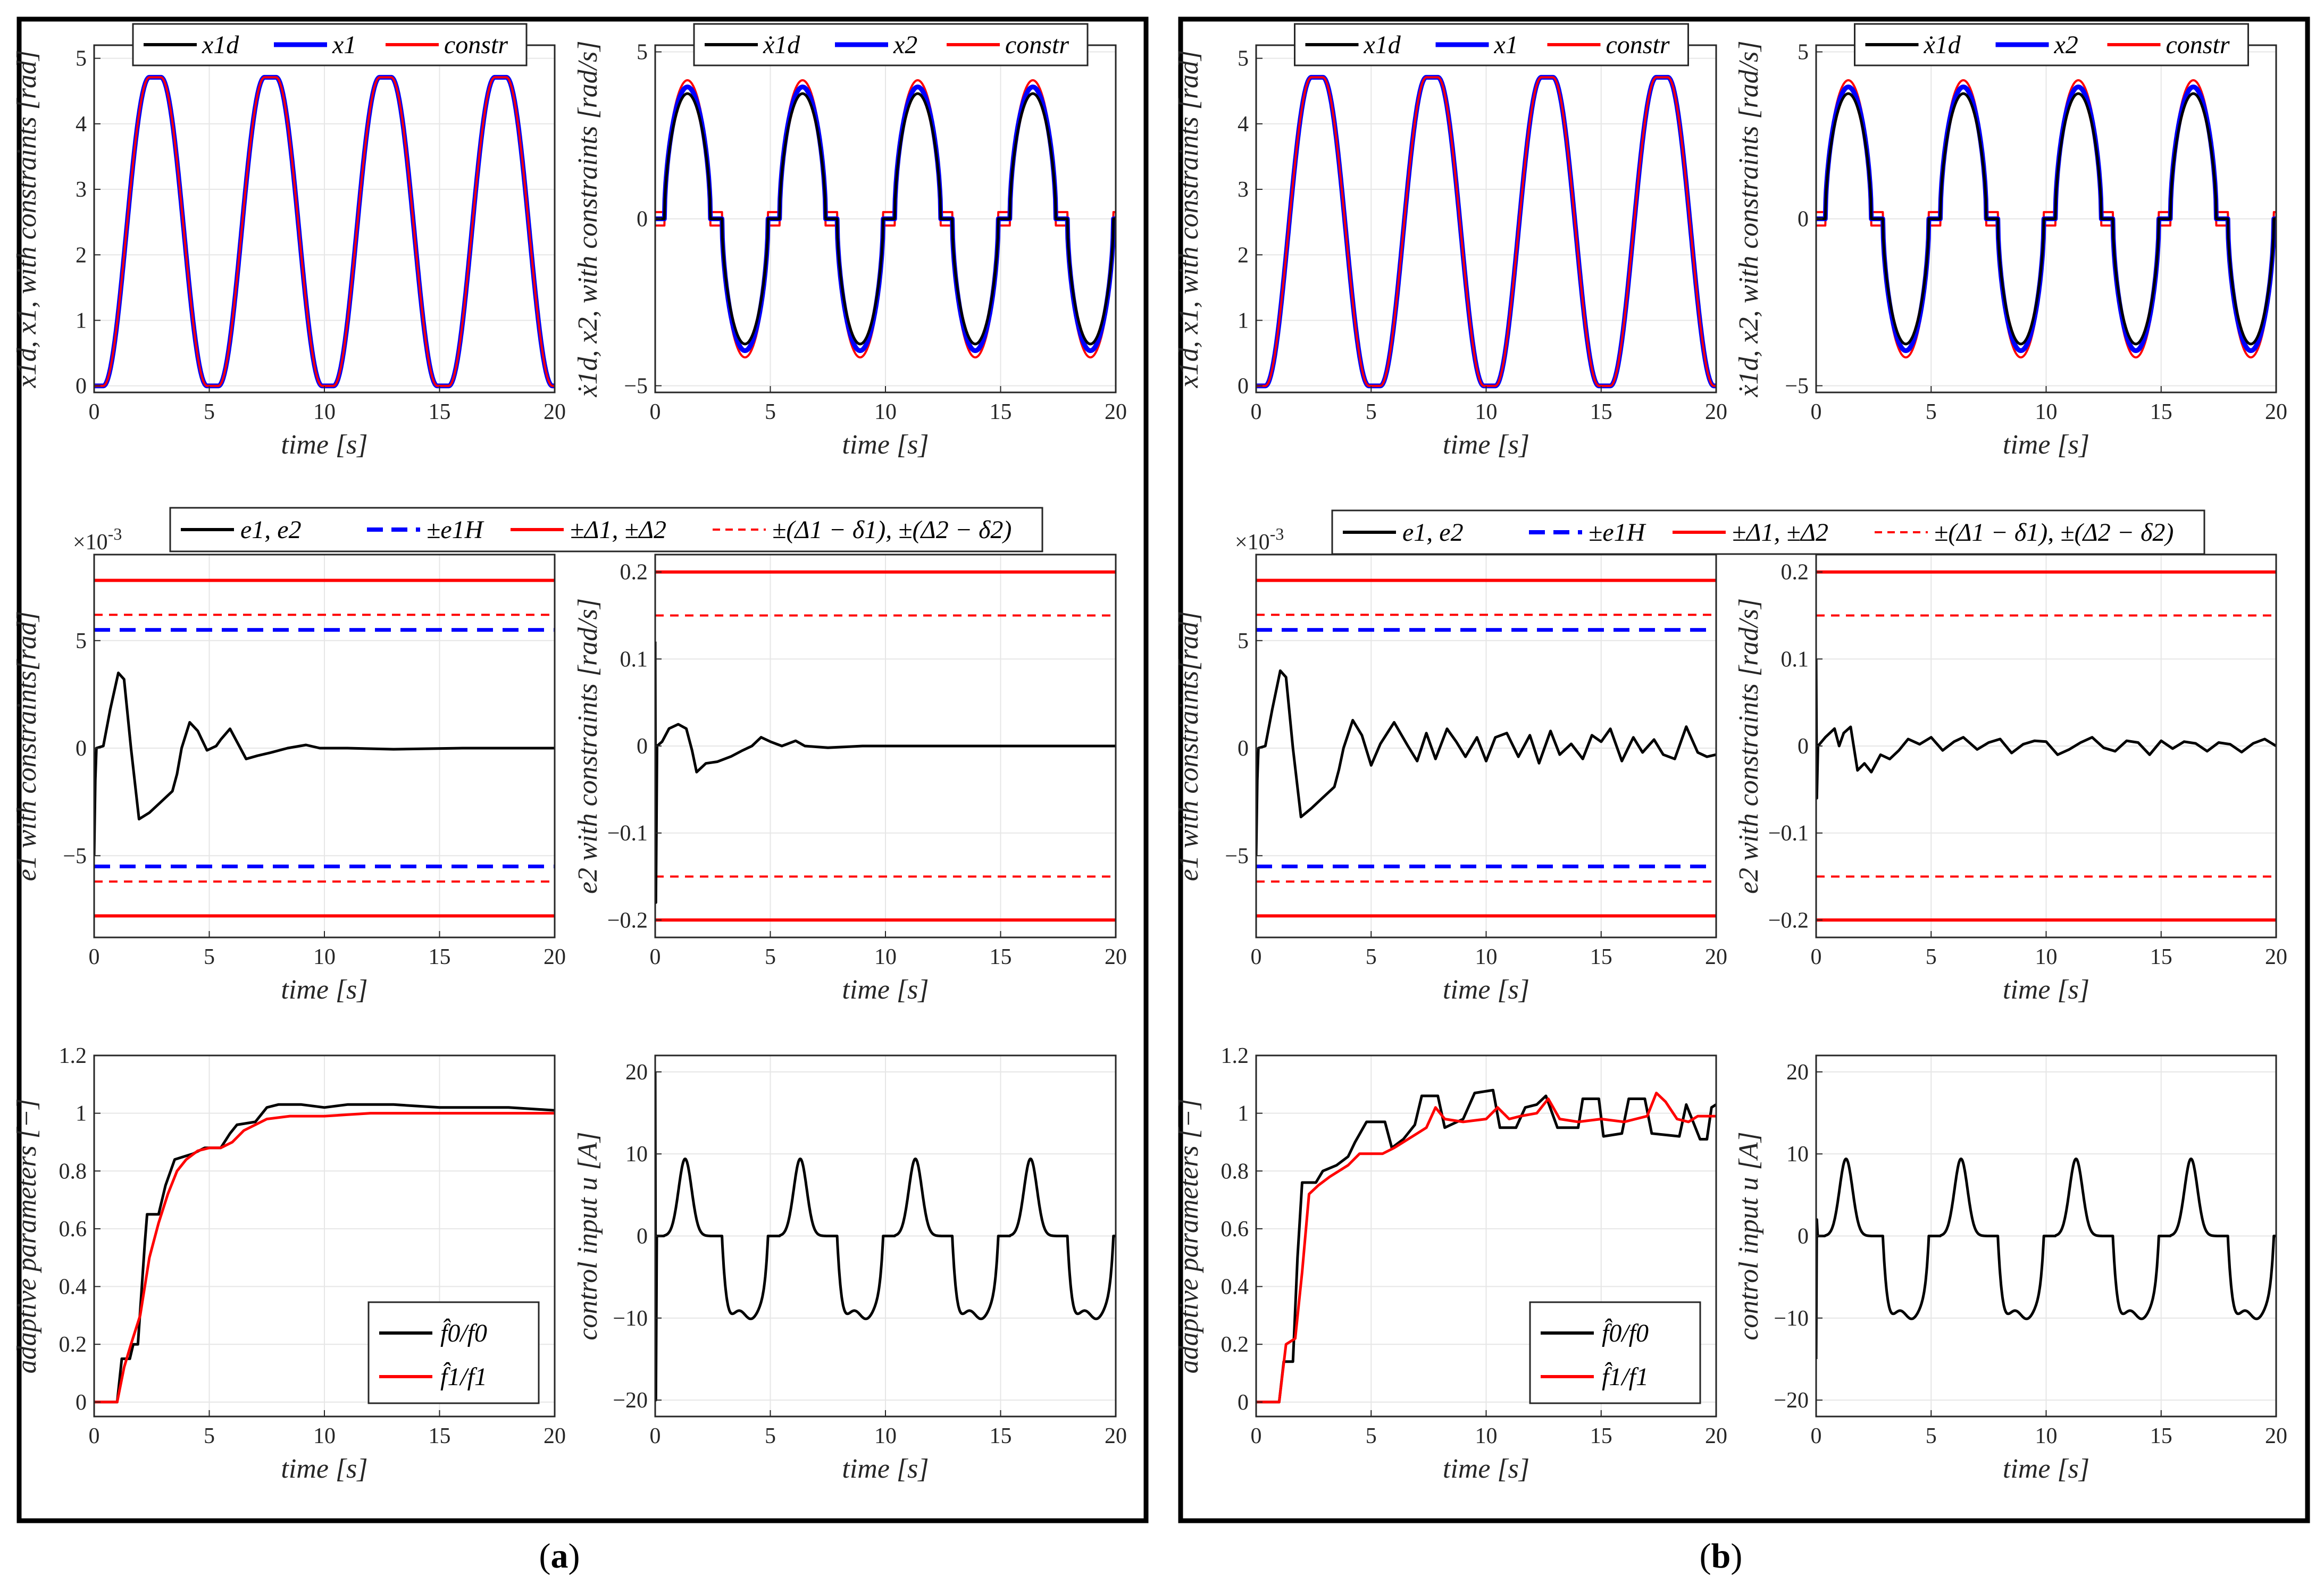  Describe the element at coordinates (1235, 1287) in the screenshot. I see `tick-label-y: 0.4` at that location.